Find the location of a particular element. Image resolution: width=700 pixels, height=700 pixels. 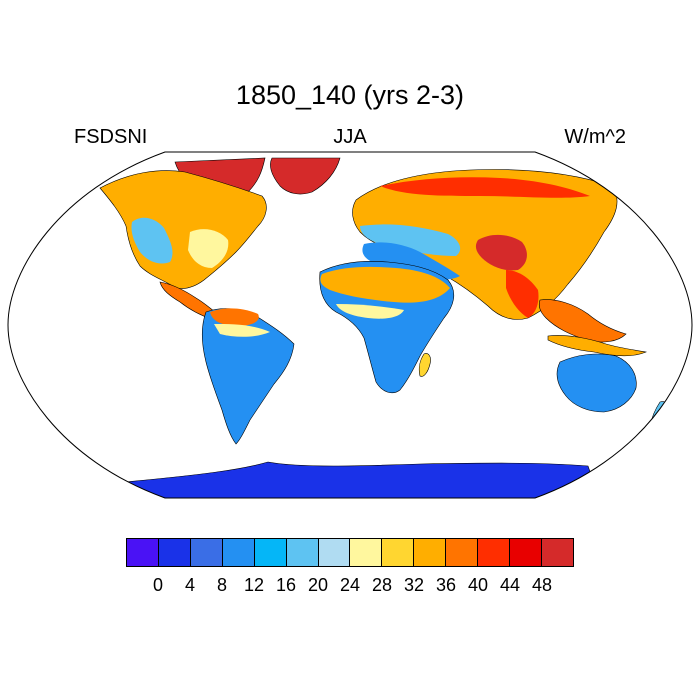

central-asia-region is located at coordinates (410, 240).